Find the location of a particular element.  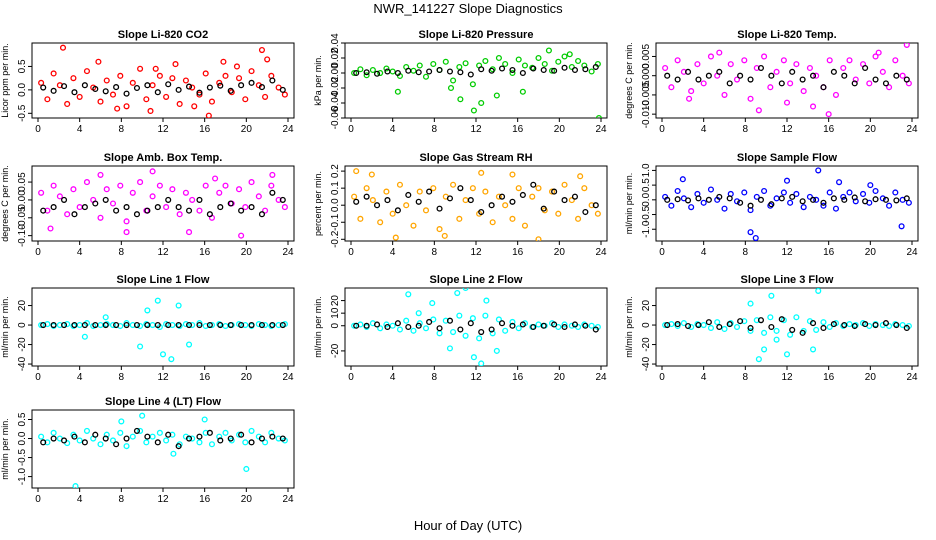

panel-title: Slope Line 3 Flow is located at coordinates (787, 280).